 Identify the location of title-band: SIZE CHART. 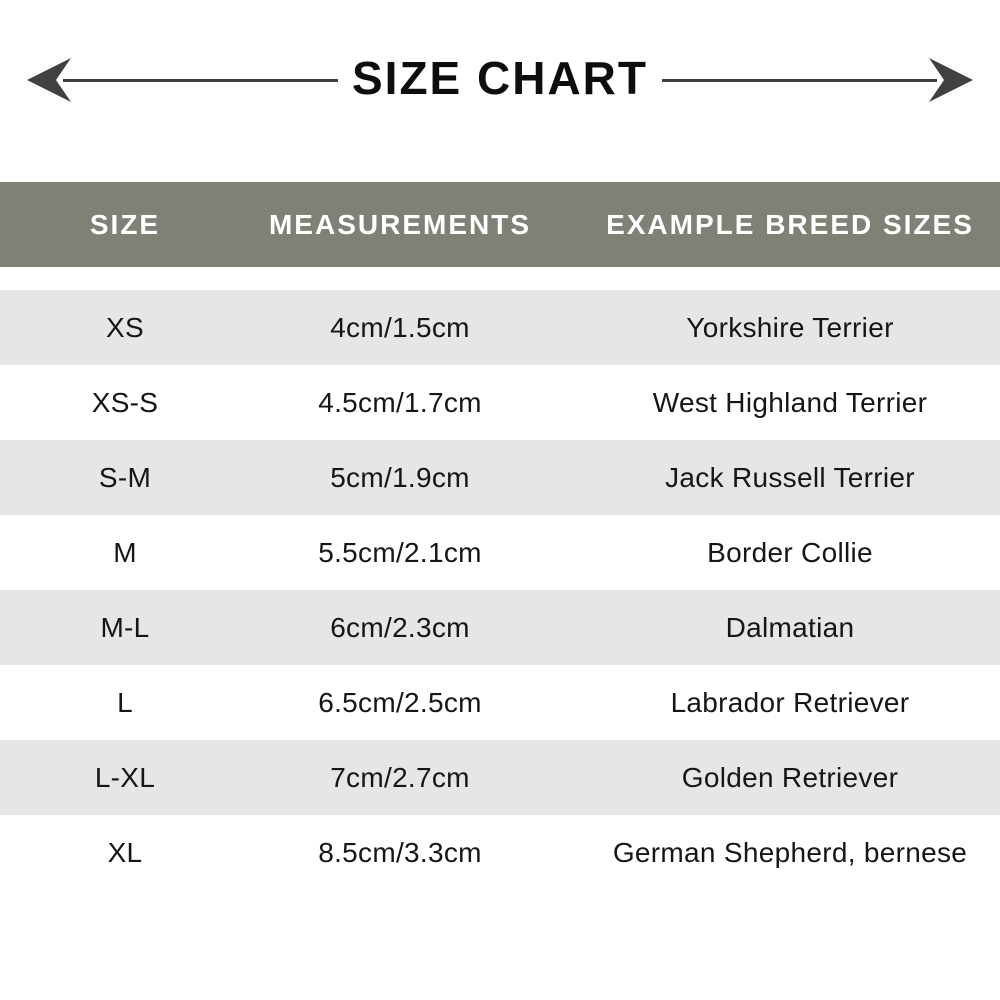
(500, 80).